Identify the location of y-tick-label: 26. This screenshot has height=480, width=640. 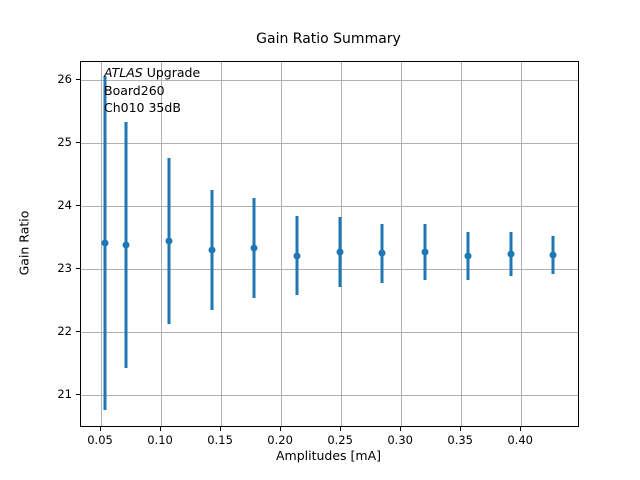
(64, 79).